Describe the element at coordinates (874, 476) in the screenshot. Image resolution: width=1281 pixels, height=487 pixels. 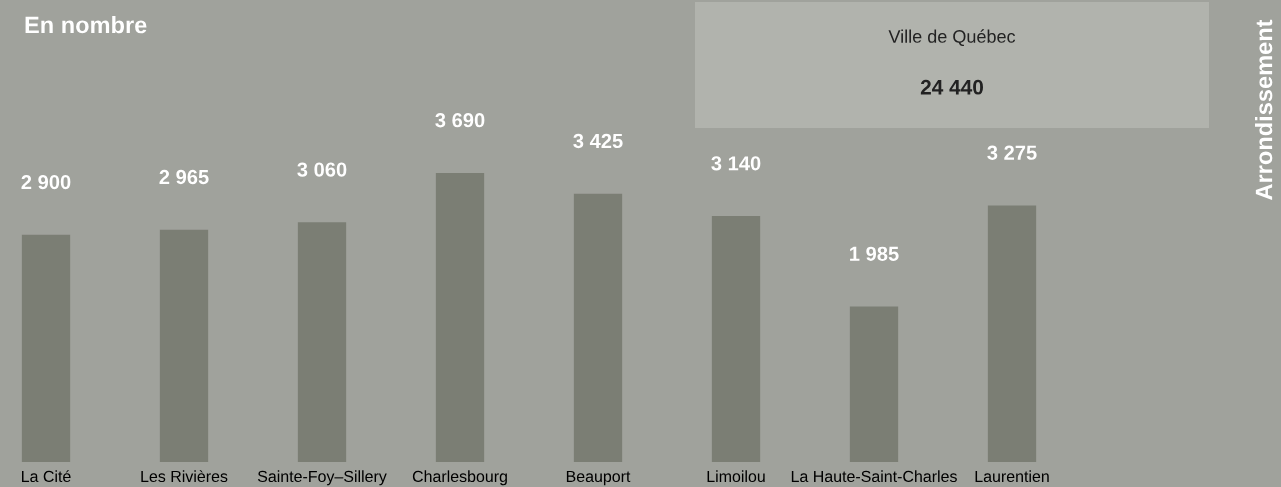
I see `x-tick-label: La Haute-Saint-Charles` at that location.